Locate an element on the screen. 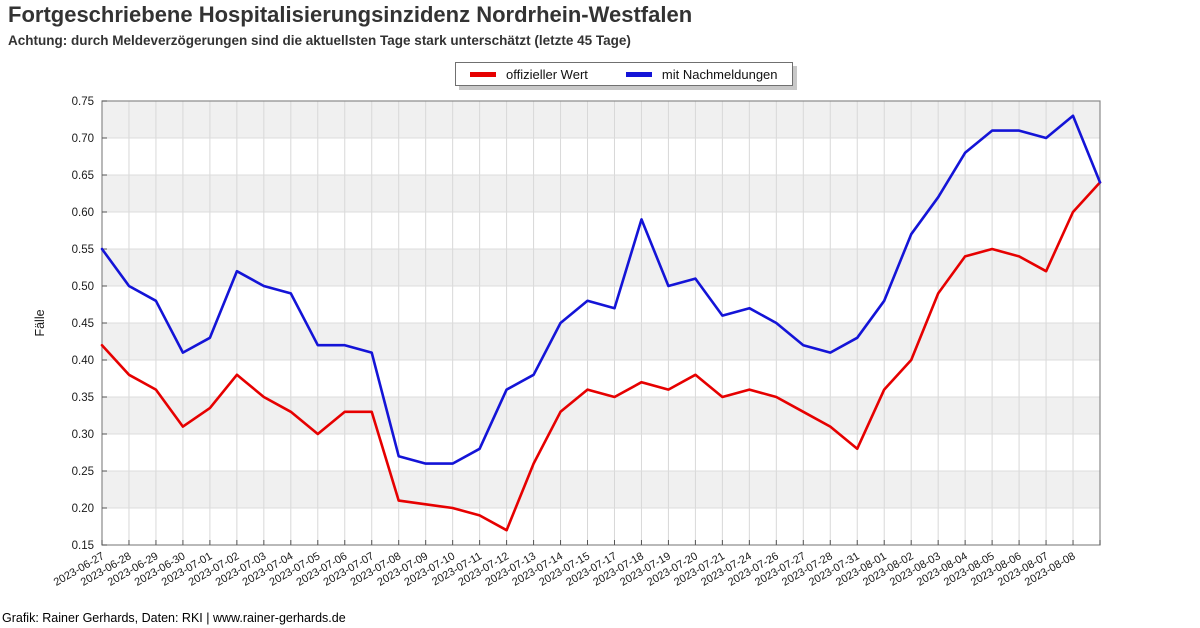  blue-line-swatch-icon is located at coordinates (638, 74).